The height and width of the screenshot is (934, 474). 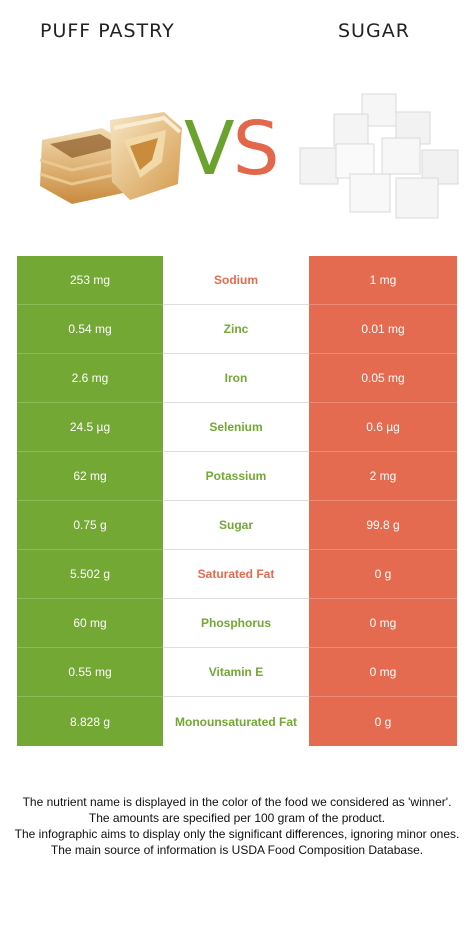 I want to click on nutrient-name: Sugar, so click(x=236, y=525).